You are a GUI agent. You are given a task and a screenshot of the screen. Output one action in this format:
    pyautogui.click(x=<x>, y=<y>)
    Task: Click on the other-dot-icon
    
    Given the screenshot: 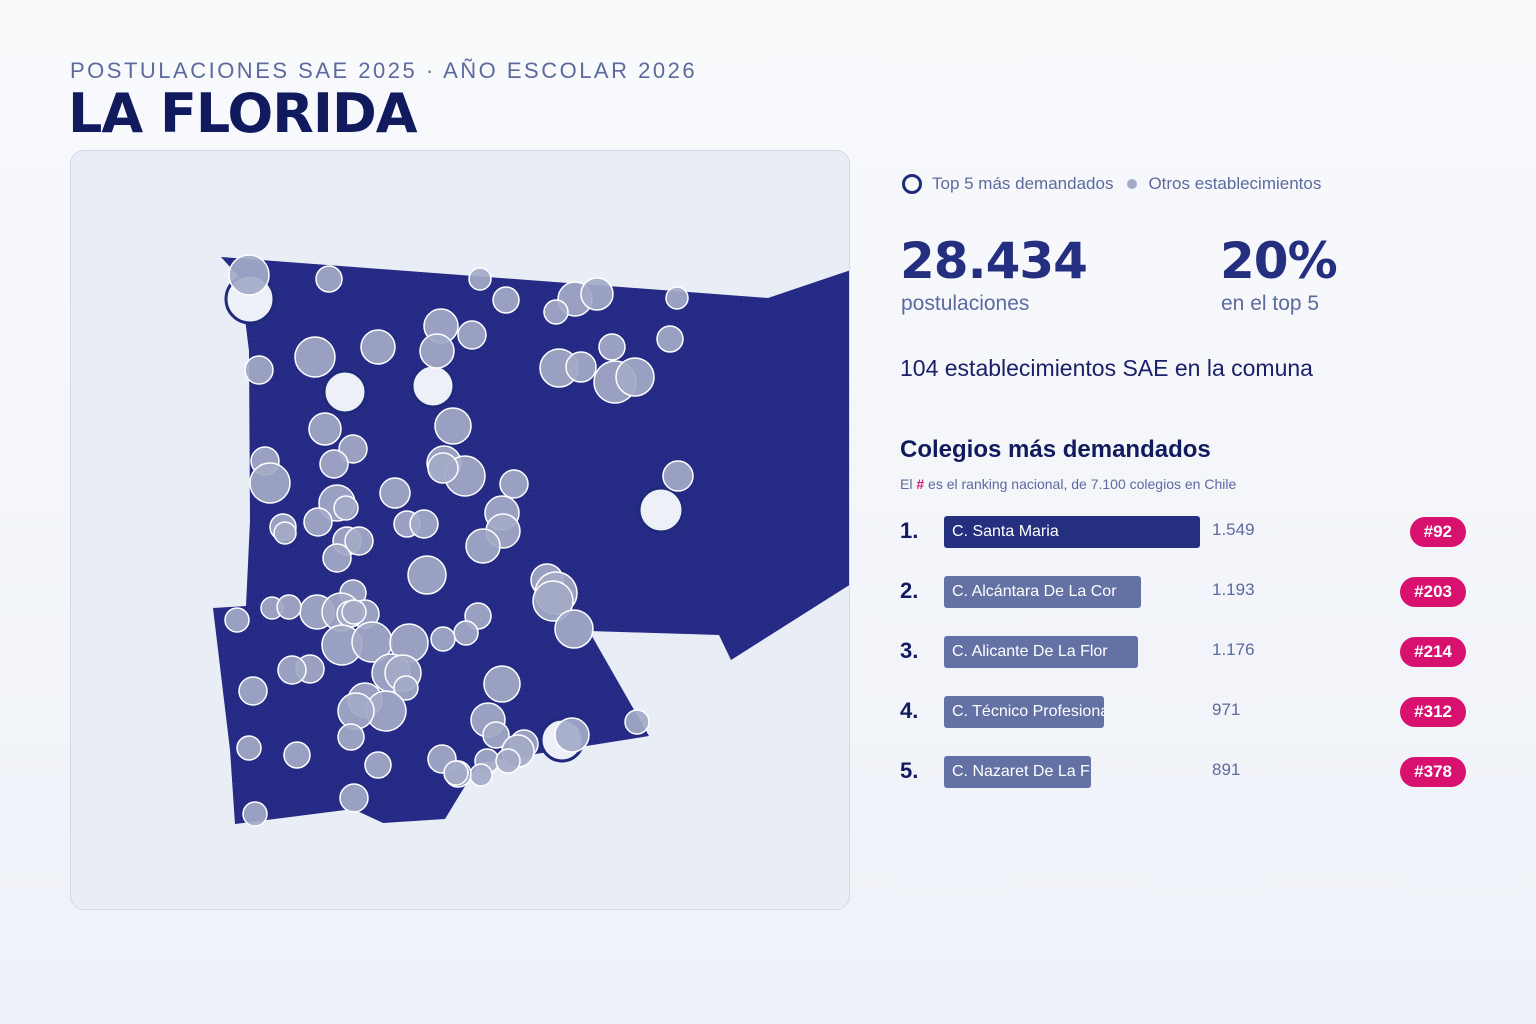 What is the action you would take?
    pyautogui.click(x=1132, y=184)
    